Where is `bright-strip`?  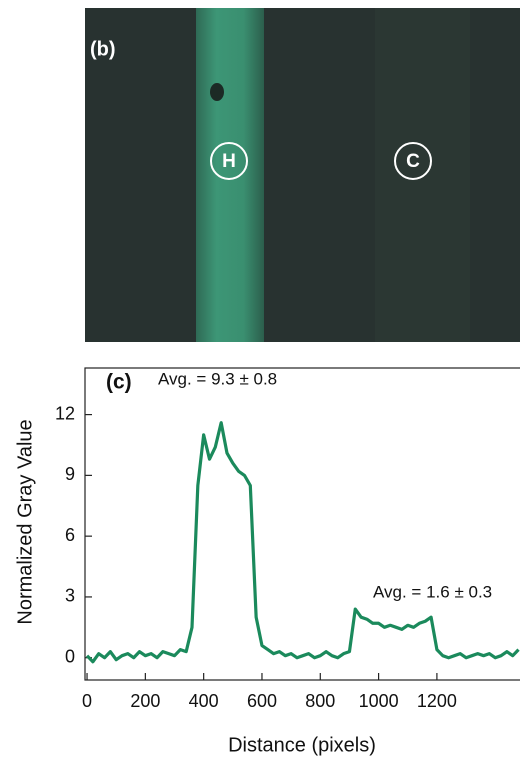
bright-strip is located at coordinates (230, 175).